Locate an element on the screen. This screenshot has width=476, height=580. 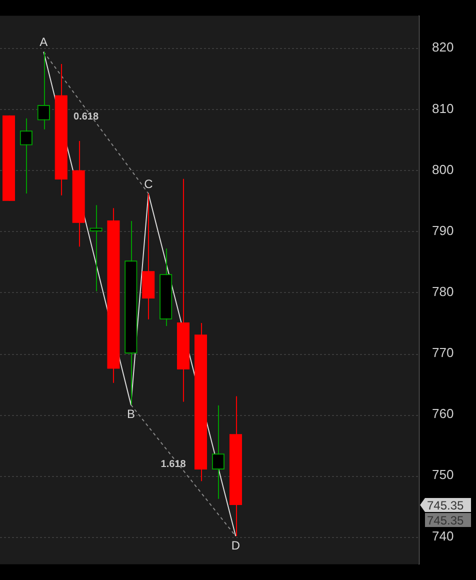
y-tick-label: 780 is located at coordinates (443, 292).